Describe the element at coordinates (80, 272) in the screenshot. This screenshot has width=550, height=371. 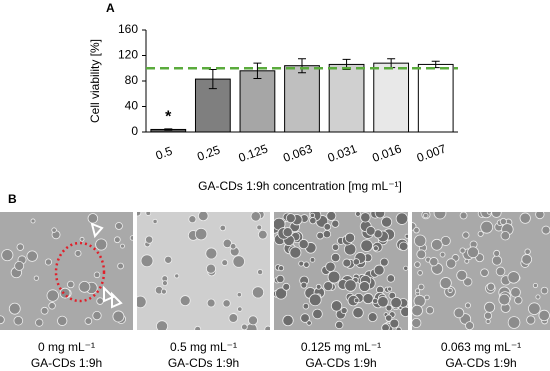
I see `region-circle` at that location.